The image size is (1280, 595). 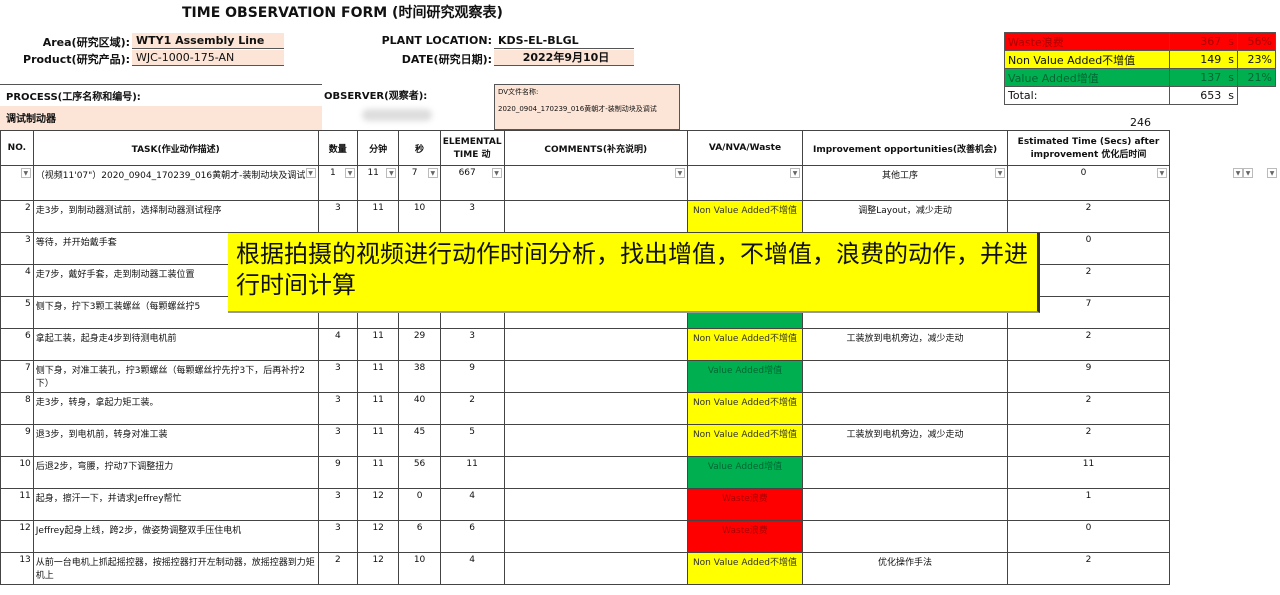 I want to click on row-sec: 38, so click(x=419, y=376).